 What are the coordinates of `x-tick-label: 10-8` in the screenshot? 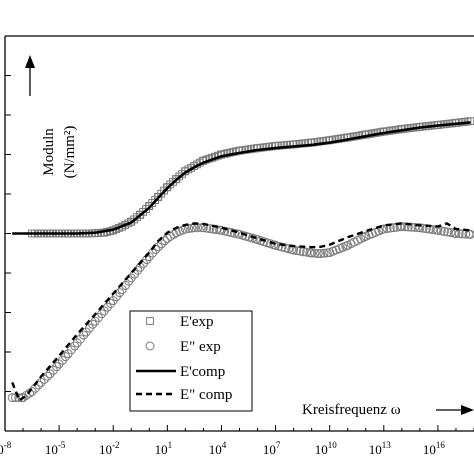 It's located at (6, 448).